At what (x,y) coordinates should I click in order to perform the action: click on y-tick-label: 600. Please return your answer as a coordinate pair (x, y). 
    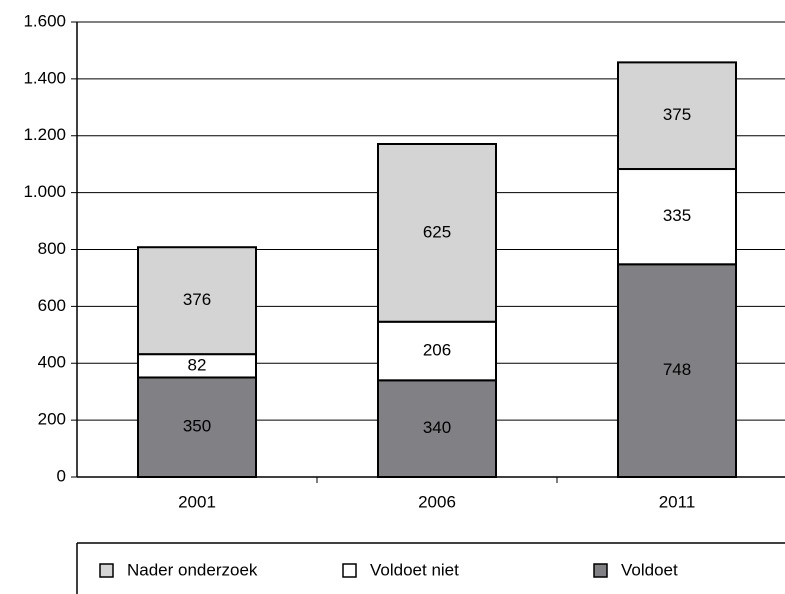
    Looking at the image, I should click on (52, 305).